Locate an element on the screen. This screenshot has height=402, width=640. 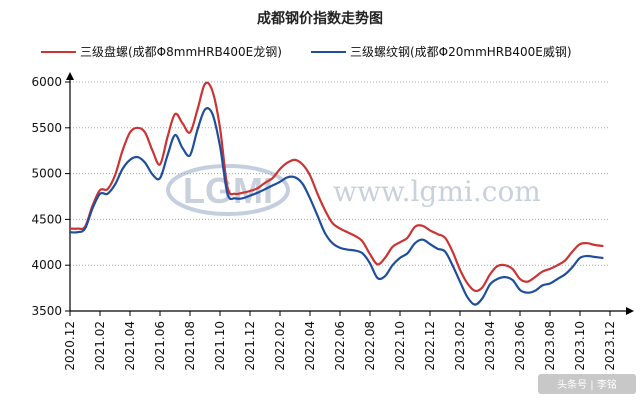
x-tick-label: 2023.12 is located at coordinates (610, 346).